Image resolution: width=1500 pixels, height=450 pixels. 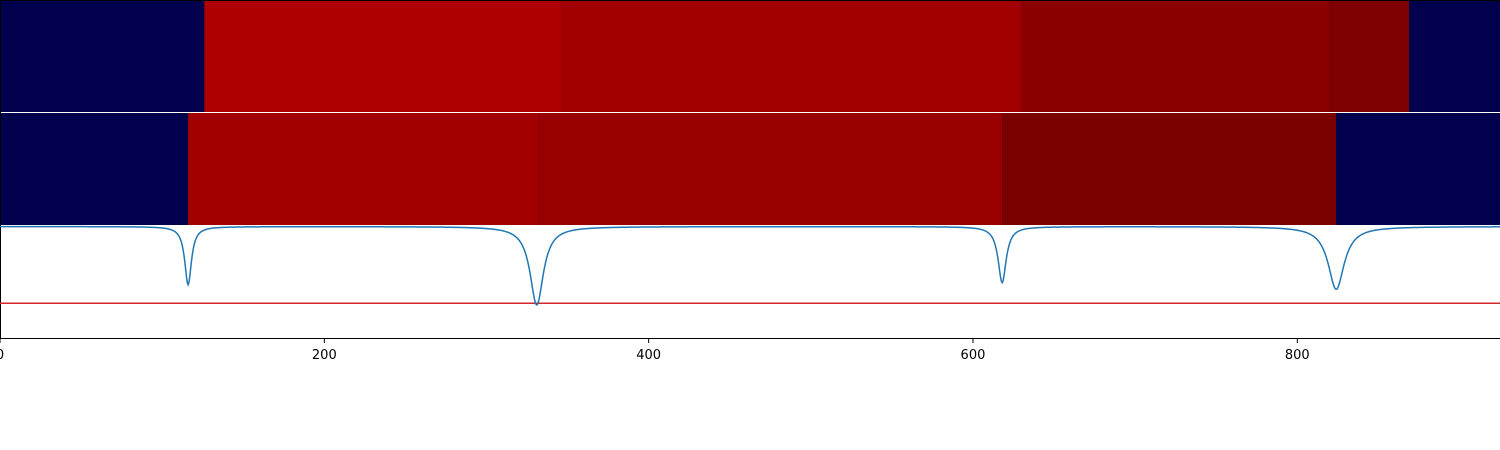 What do you see at coordinates (2, 355) in the screenshot?
I see `x-tick-label-0: 0` at bounding box center [2, 355].